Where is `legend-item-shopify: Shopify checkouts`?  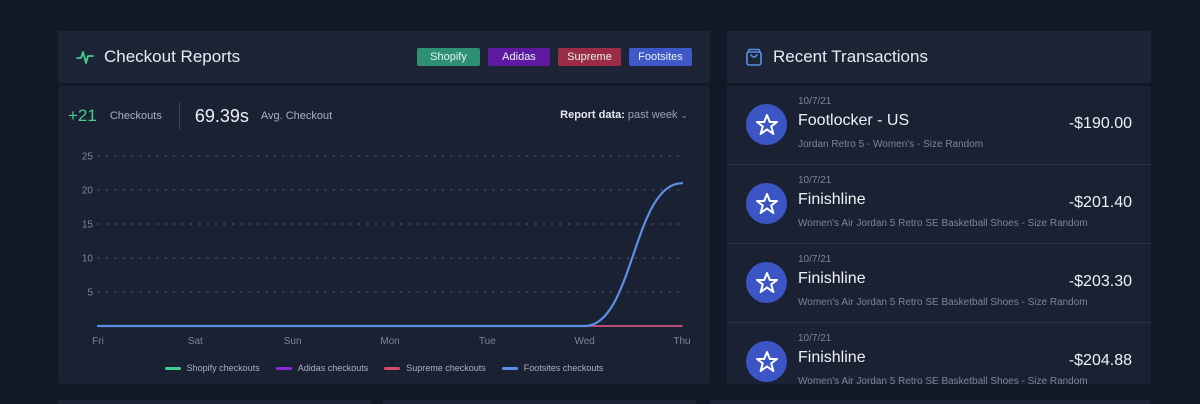
legend-item-shopify: Shopify checkouts is located at coordinates (212, 368).